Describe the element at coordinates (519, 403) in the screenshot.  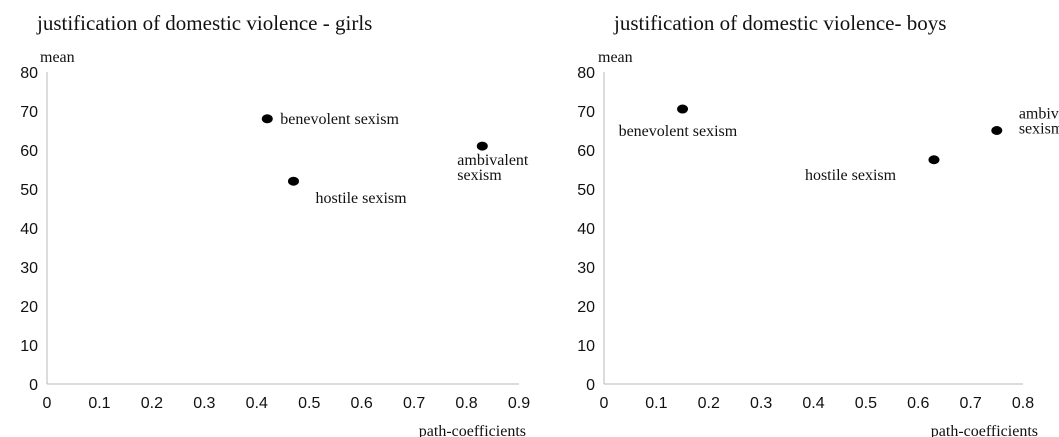
I see `x-tick-label: 0.9` at that location.